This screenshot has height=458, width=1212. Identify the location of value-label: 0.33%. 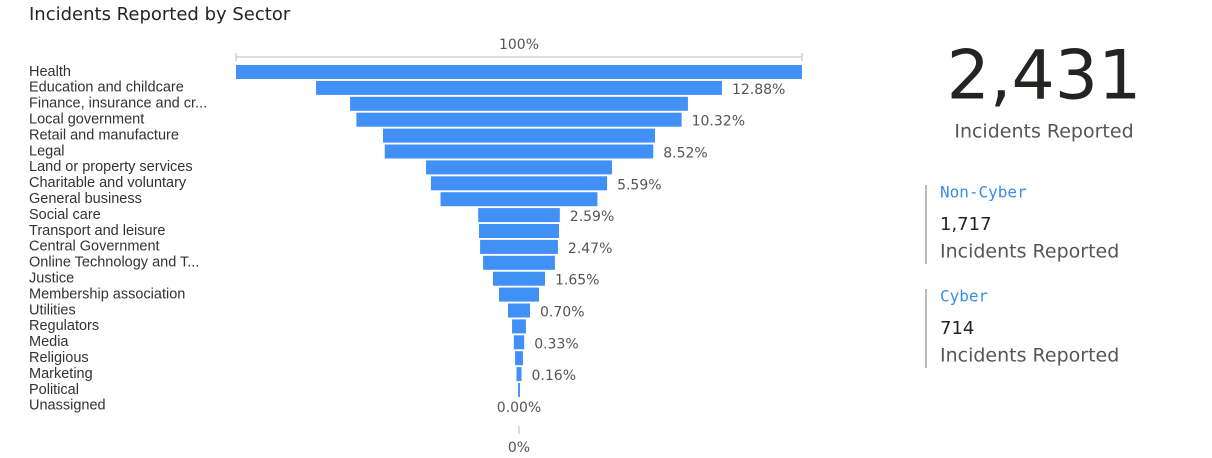
(556, 344).